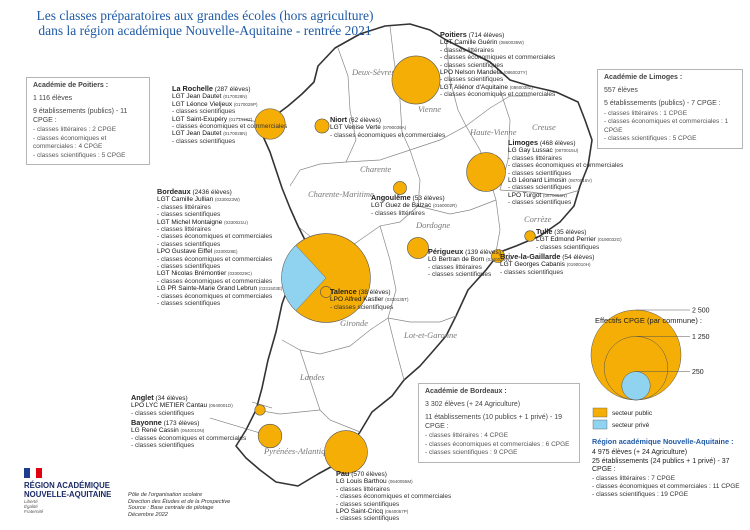 The width and height of the screenshot is (750, 530). I want to click on school-name: LPO Turgot (0870056N), so click(537, 195).